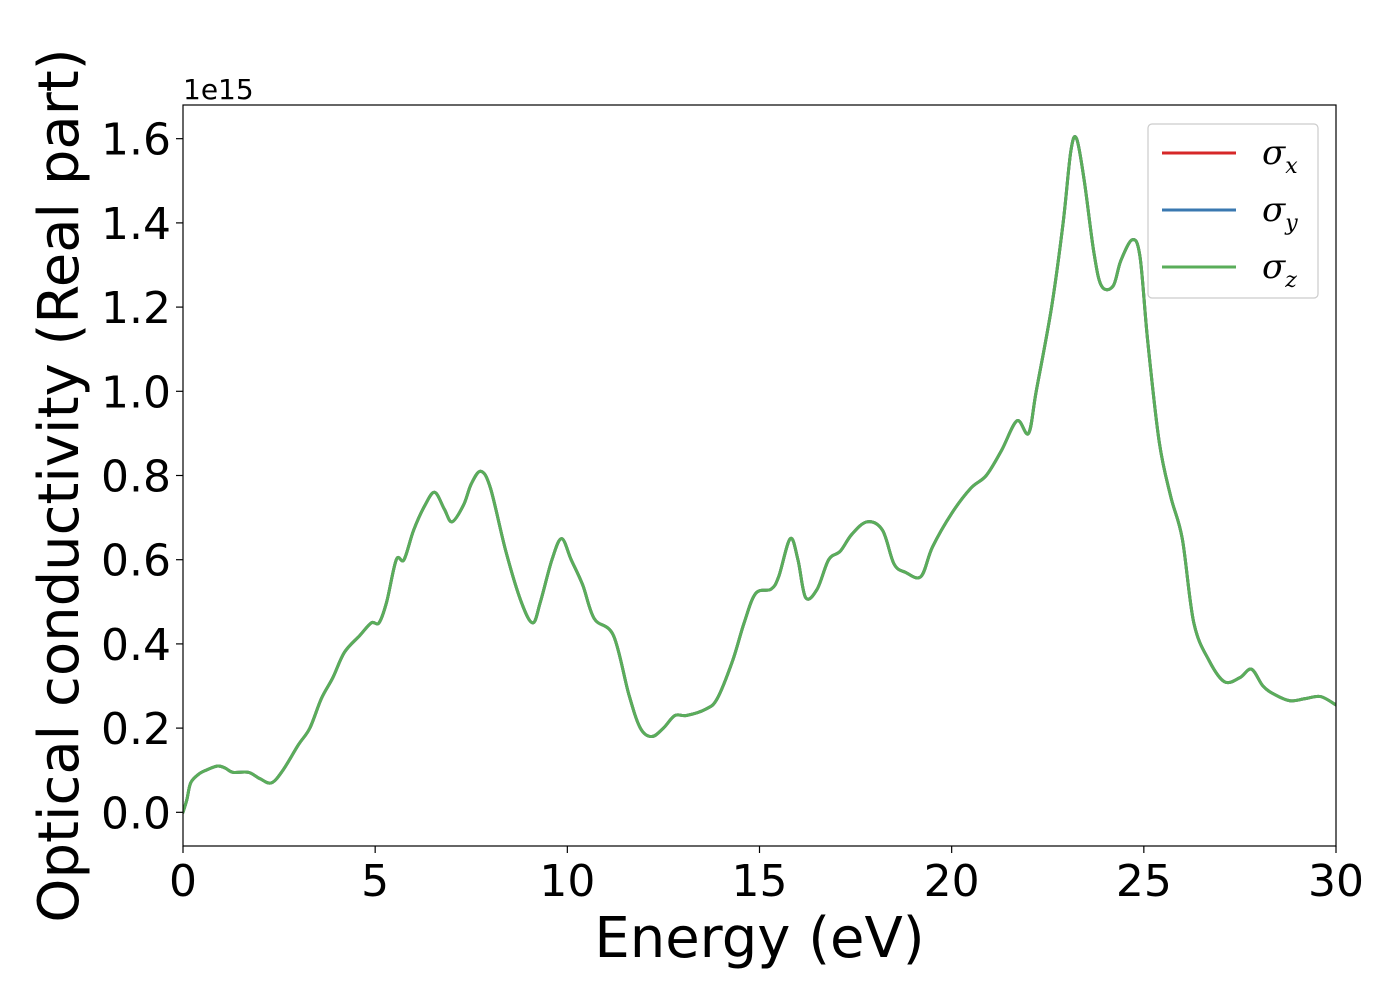 Image resolution: width=1400 pixels, height=1000 pixels. Describe the element at coordinates (136, 308) in the screenshot. I see `y-tick-label: 1.2` at that location.